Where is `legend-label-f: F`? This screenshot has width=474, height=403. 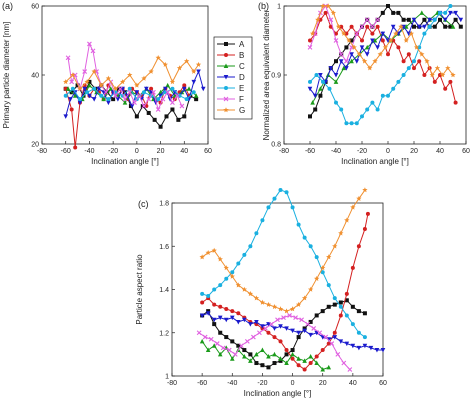
legend-label-f: F is located at coordinates (241, 99).